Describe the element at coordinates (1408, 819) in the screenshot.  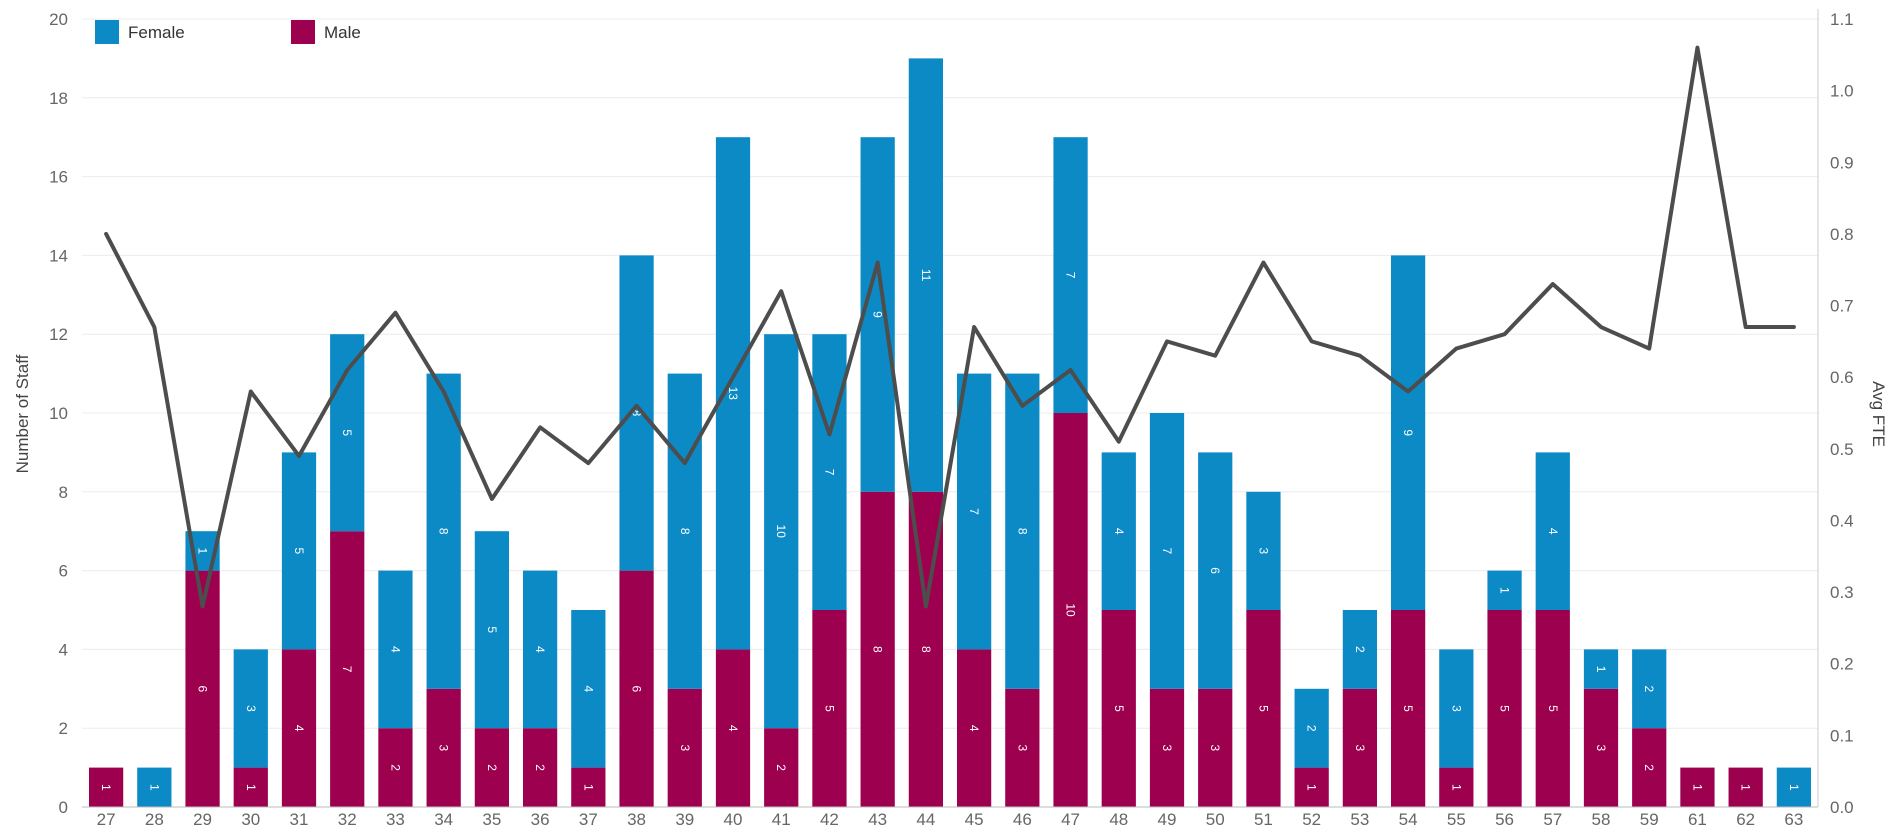
I see `x-tick-label: 54` at that location.